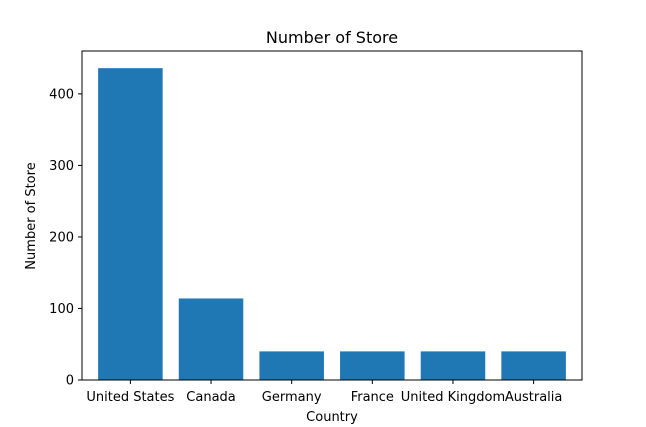 This screenshot has height=427, width=646. Describe the element at coordinates (211, 339) in the screenshot. I see `bar-canada` at that location.